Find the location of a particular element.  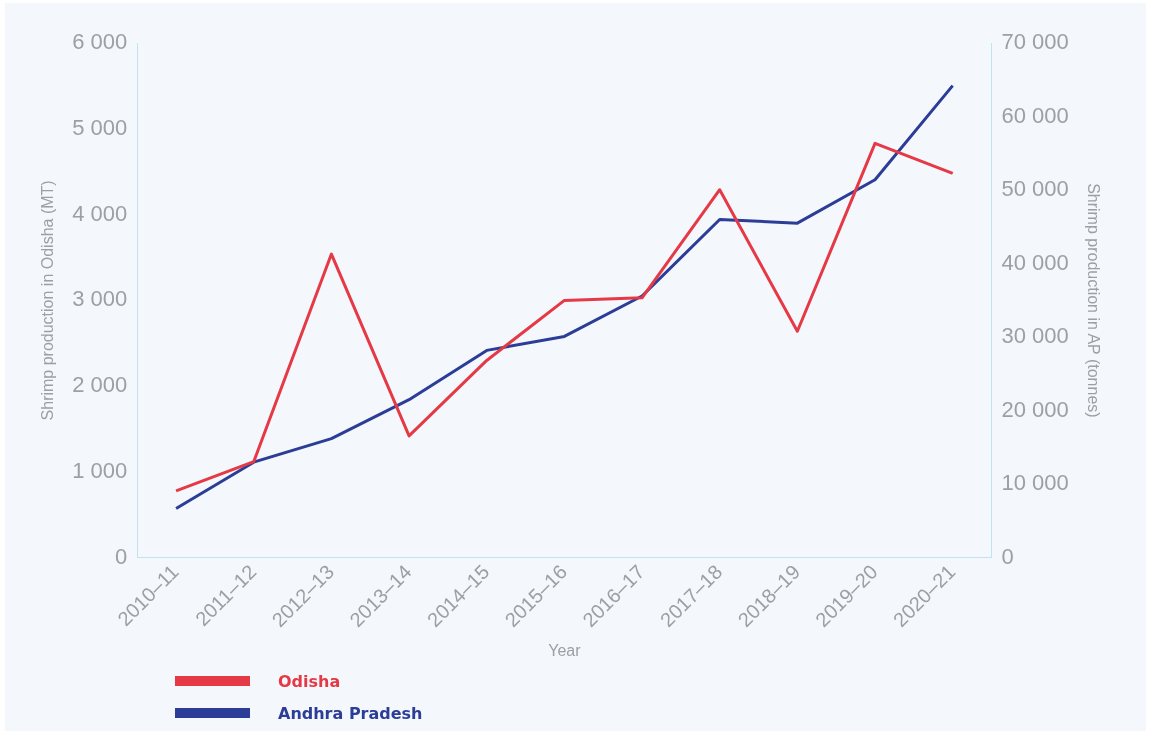

y2-tick-label: 10 000 is located at coordinates (1035, 483).